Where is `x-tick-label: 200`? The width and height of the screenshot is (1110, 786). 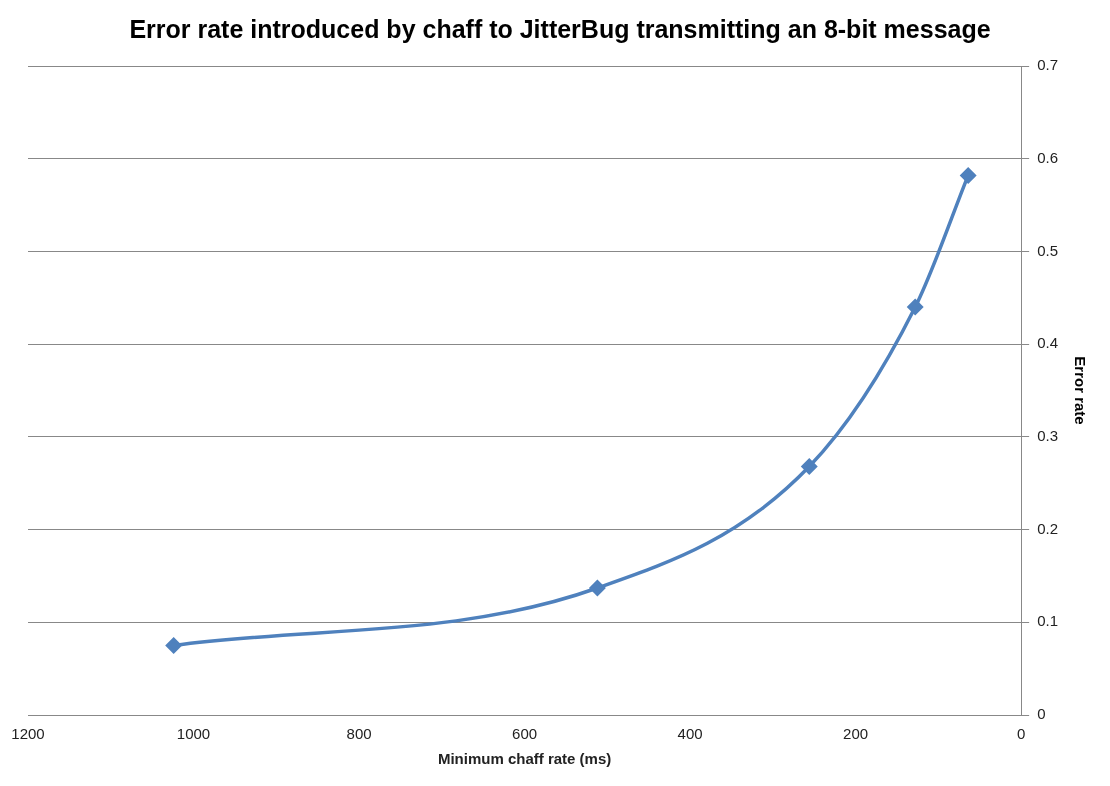
x-tick-label: 200 is located at coordinates (856, 734).